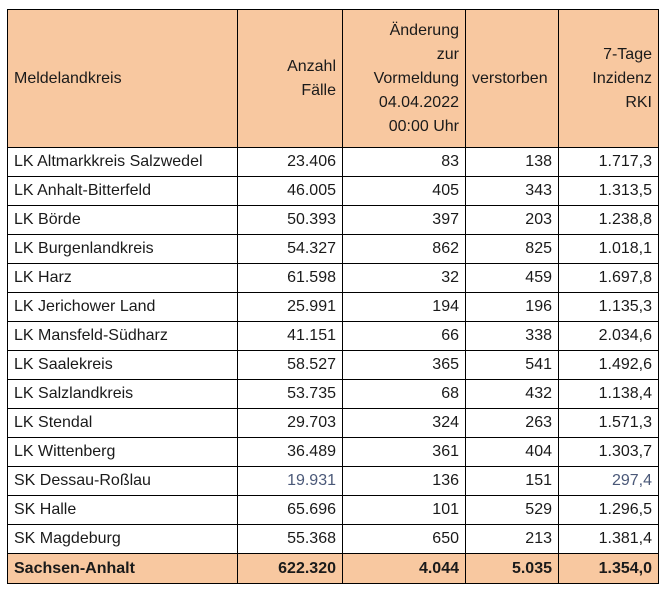 The image size is (667, 600). I want to click on cell-anzahl-faelle: 41.151, so click(290, 336).